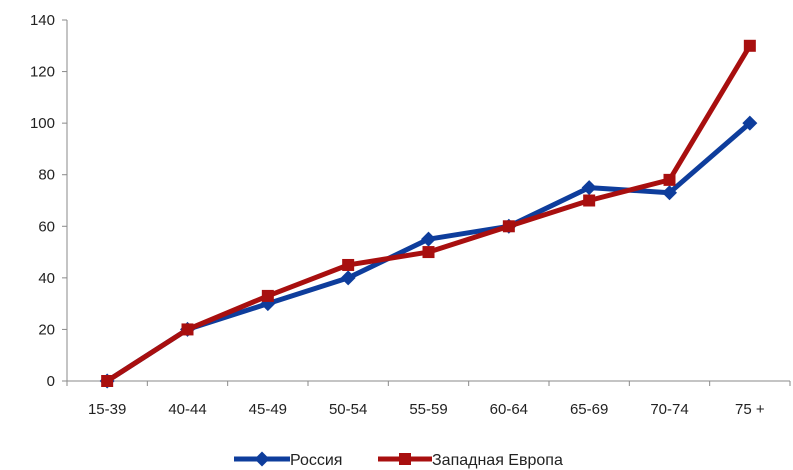 This screenshot has width=793, height=470. Describe the element at coordinates (288, 460) in the screenshot. I see `legend-item: Россия` at that location.